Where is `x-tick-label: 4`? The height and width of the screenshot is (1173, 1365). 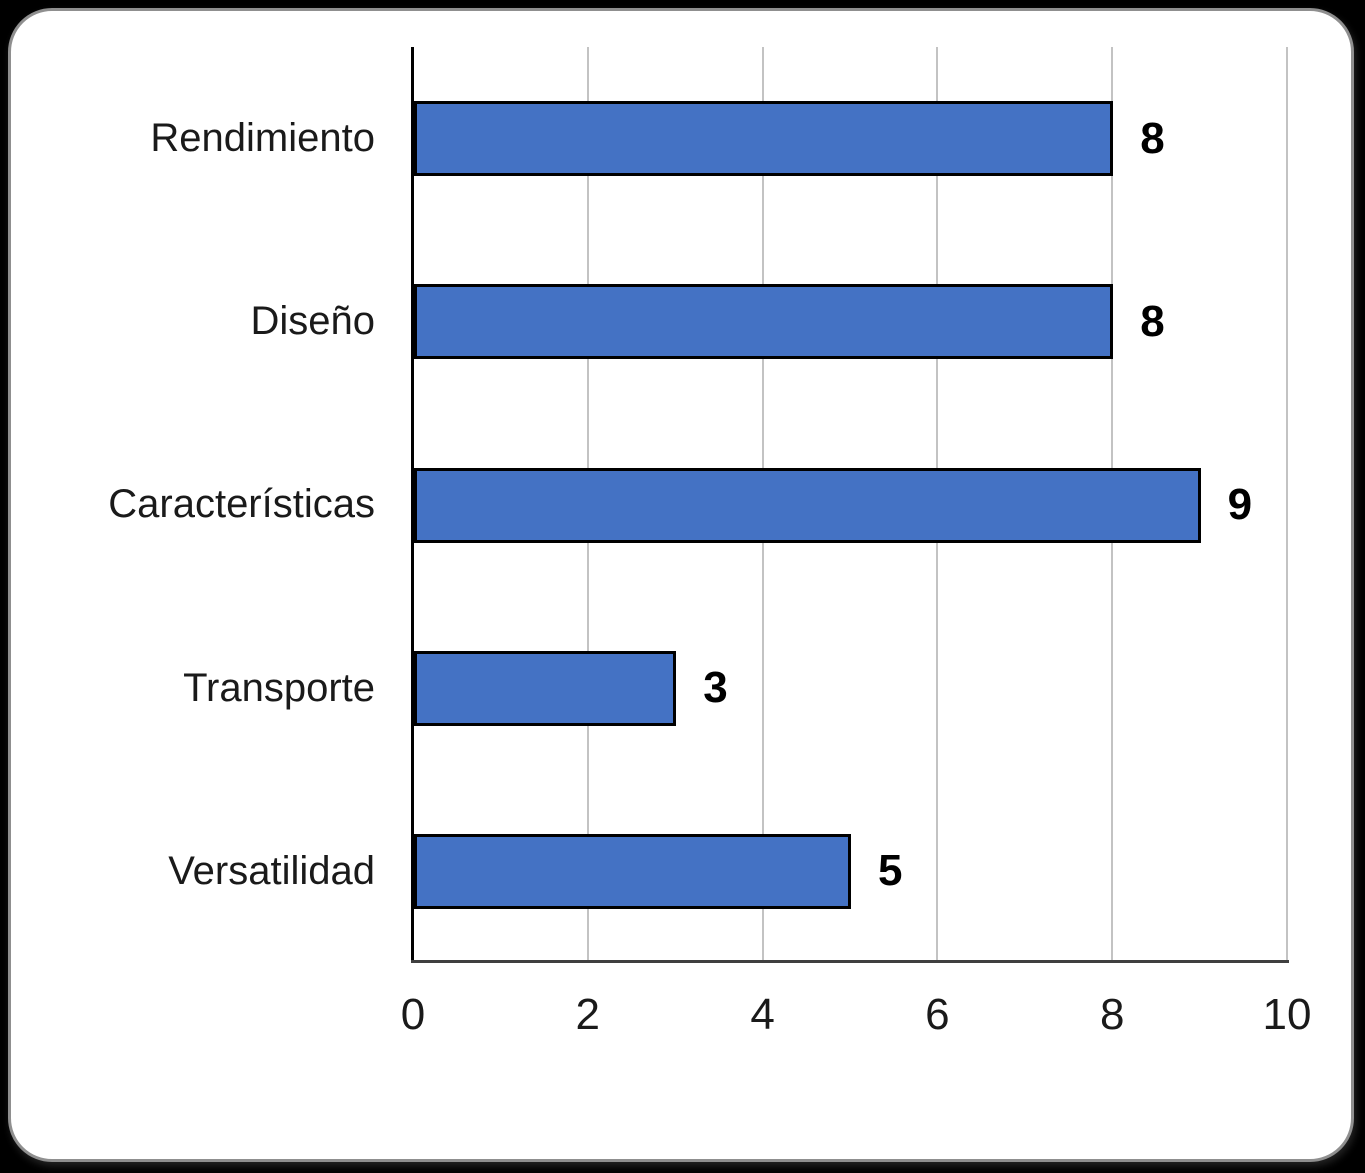 x-tick-label: 4 is located at coordinates (762, 1014).